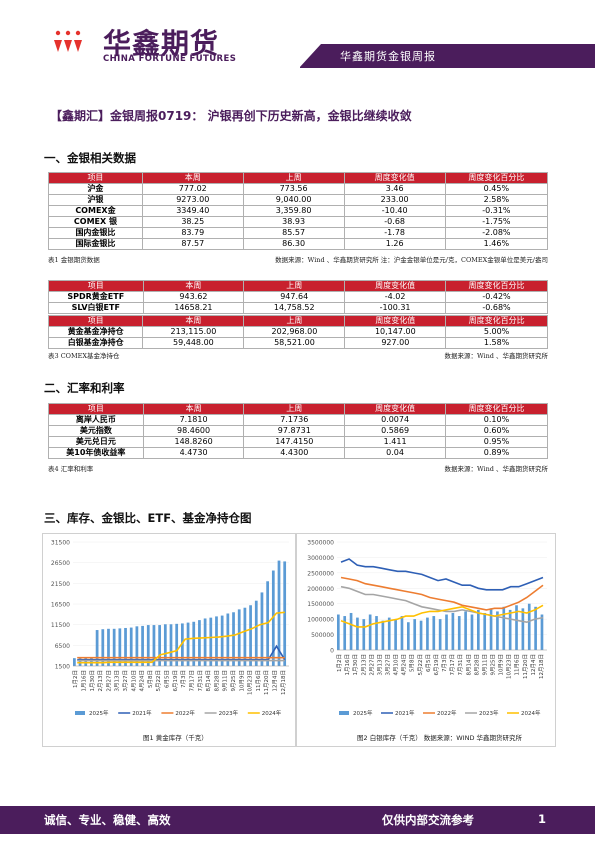 The width and height of the screenshot is (595, 842). Describe the element at coordinates (71, 469) in the screenshot. I see `table-caption: 表4 汇率和利率` at that location.